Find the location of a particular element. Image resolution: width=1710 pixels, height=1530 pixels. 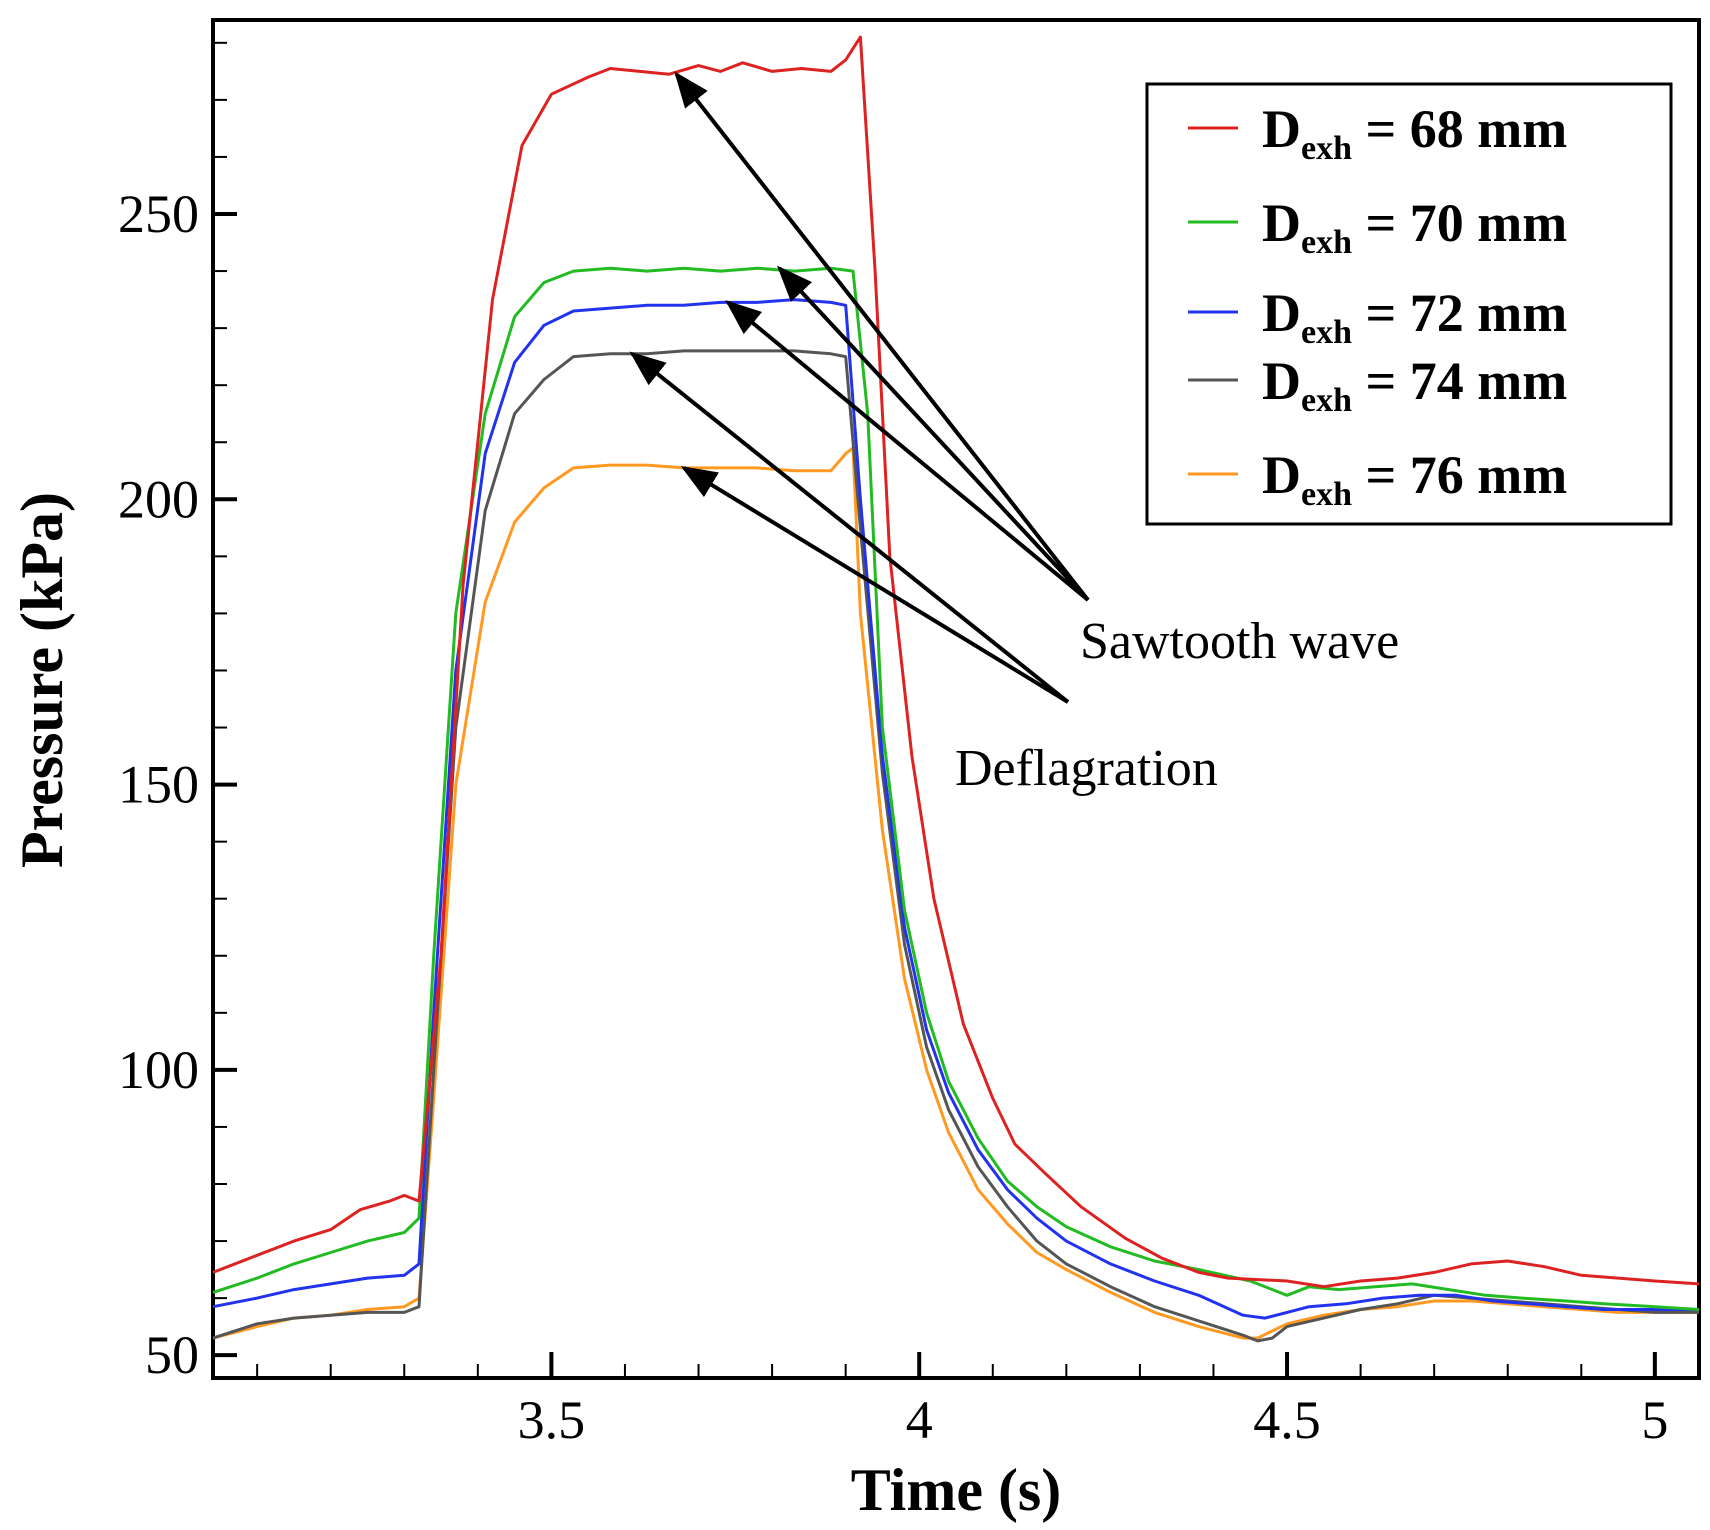

y-tick-label: 150 is located at coordinates (158, 785).